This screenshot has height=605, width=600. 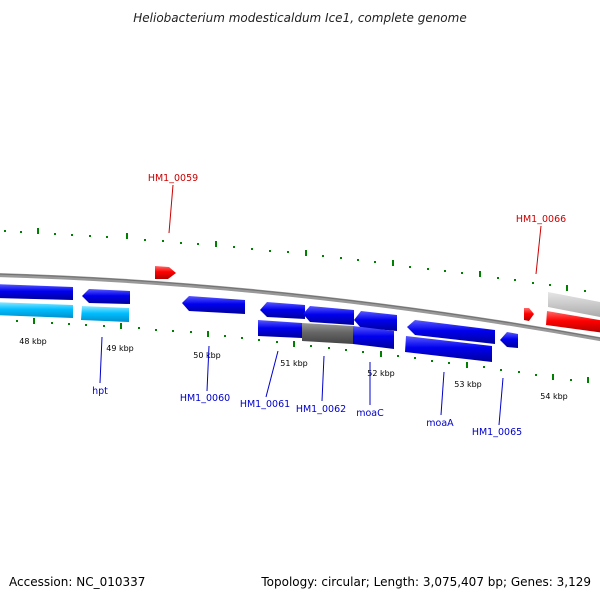 What do you see at coordinates (36, 292) in the screenshot?
I see `gene-blue-left` at bounding box center [36, 292].